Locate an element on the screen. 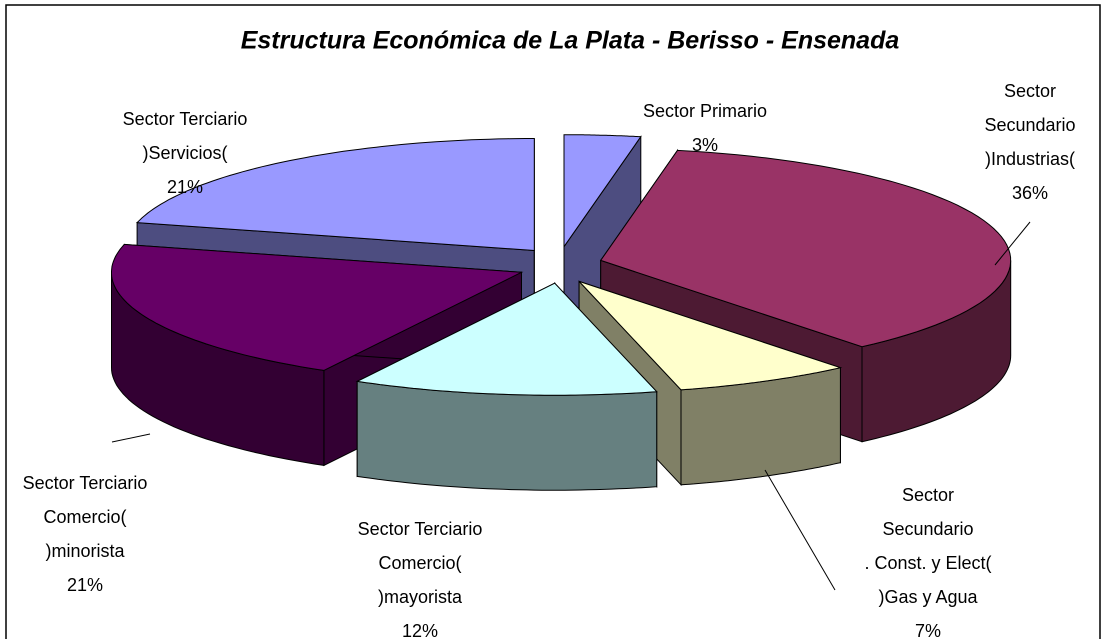  slice-label: Sector Primario is located at coordinates (705, 111).